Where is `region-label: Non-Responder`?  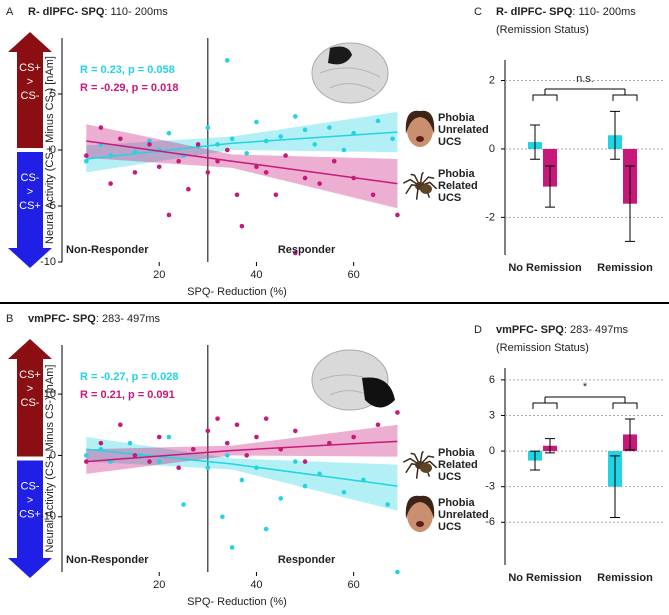
region-label: Non-Responder is located at coordinates (107, 560).